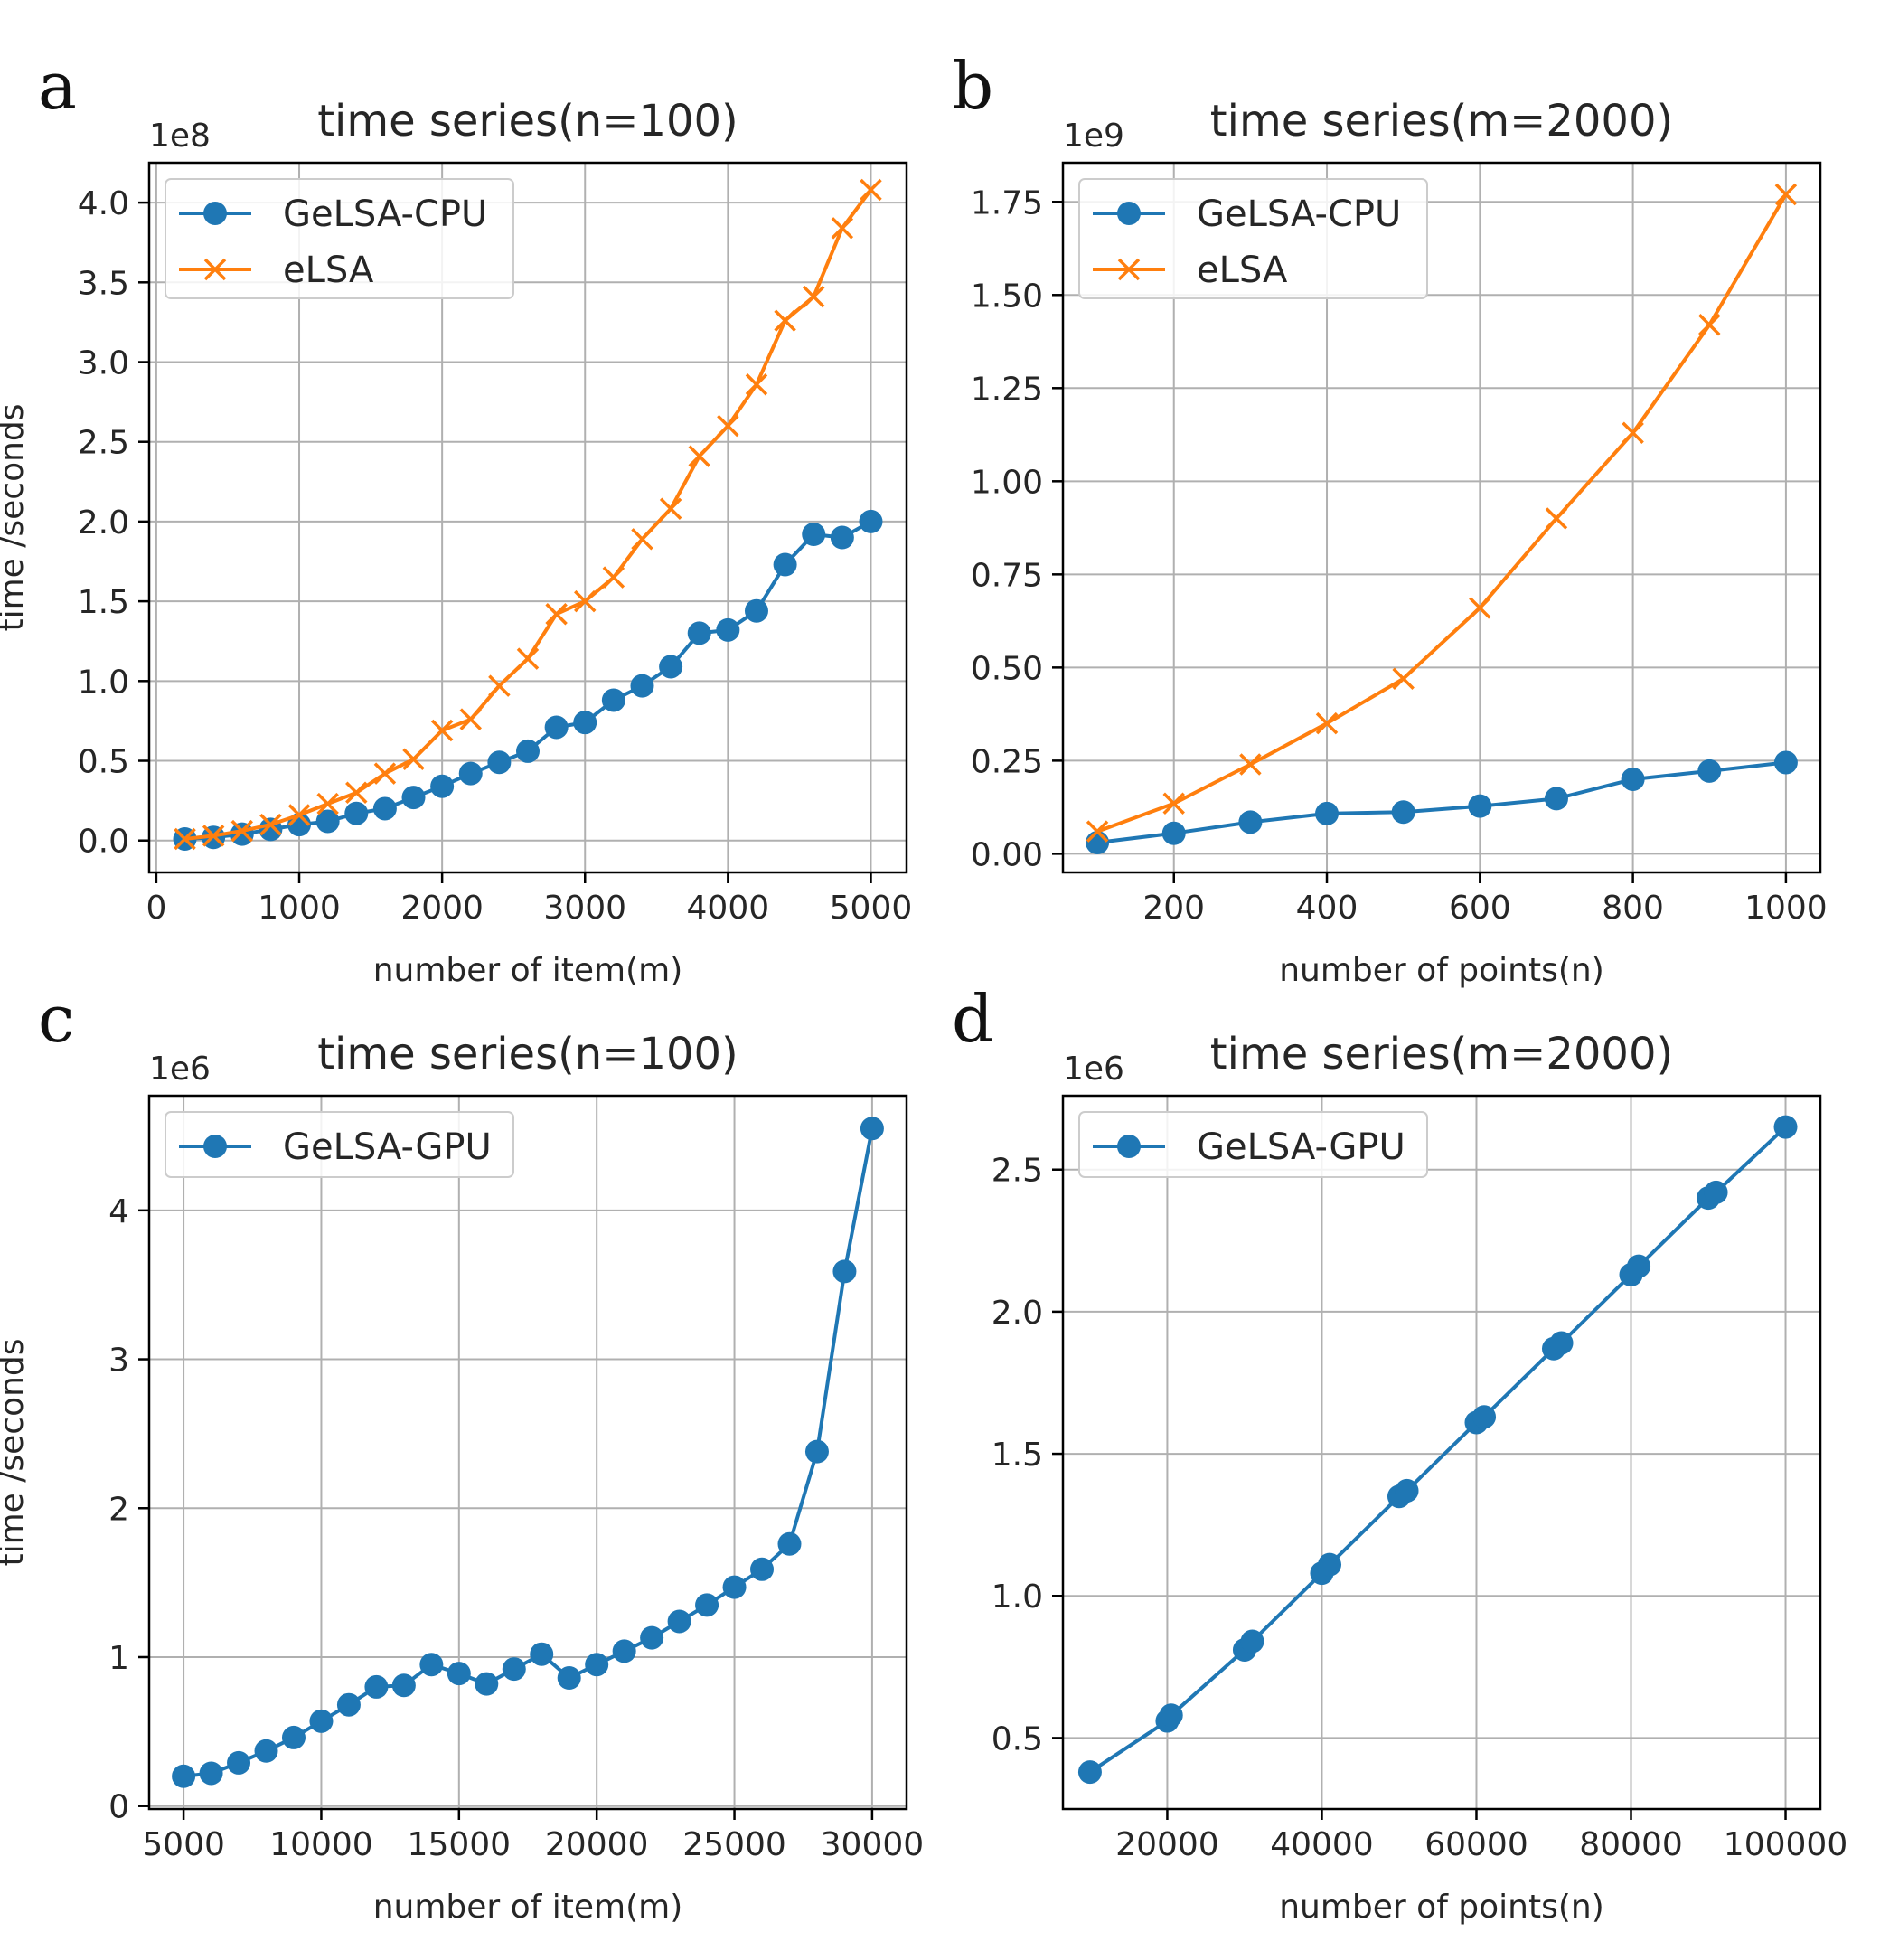 The height and width of the screenshot is (1960, 1899). Describe the element at coordinates (1480, 908) in the screenshot. I see `x-tick-label: 600` at that location.